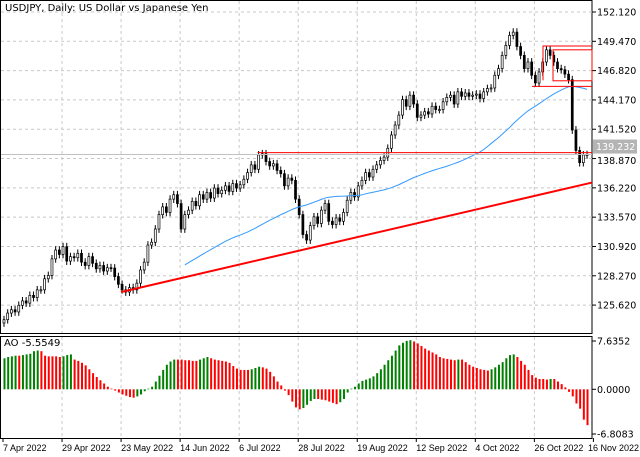 Image resolution: width=640 pixels, height=457 pixels. What do you see at coordinates (615, 146) in the screenshot?
I see `current-price-box` at bounding box center [615, 146].